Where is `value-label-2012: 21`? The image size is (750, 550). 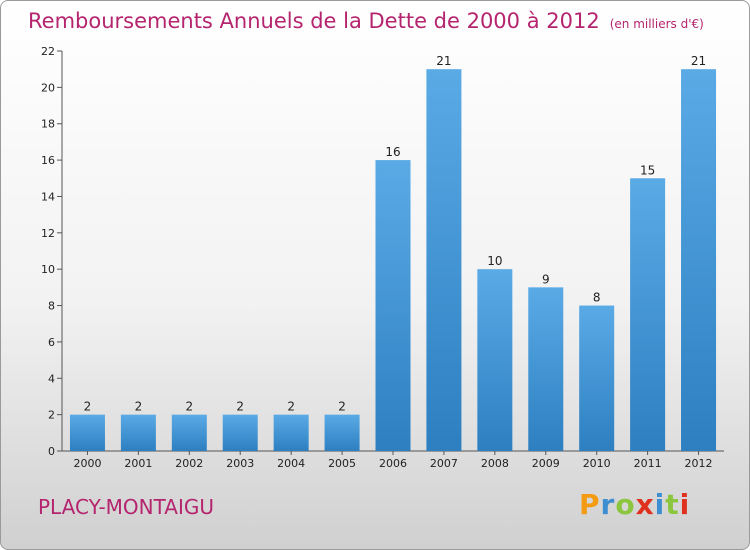
value-label-2012: 21 is located at coordinates (698, 61).